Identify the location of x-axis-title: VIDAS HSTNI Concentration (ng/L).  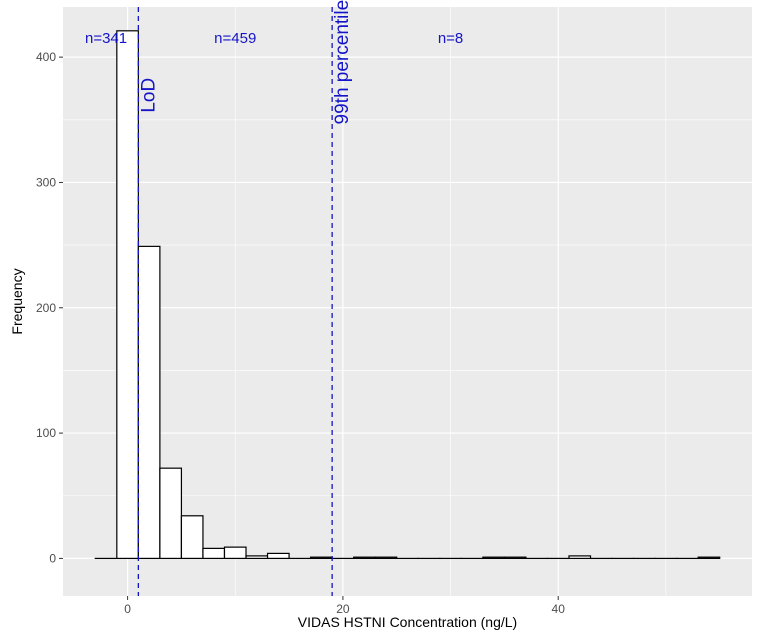
(407, 622).